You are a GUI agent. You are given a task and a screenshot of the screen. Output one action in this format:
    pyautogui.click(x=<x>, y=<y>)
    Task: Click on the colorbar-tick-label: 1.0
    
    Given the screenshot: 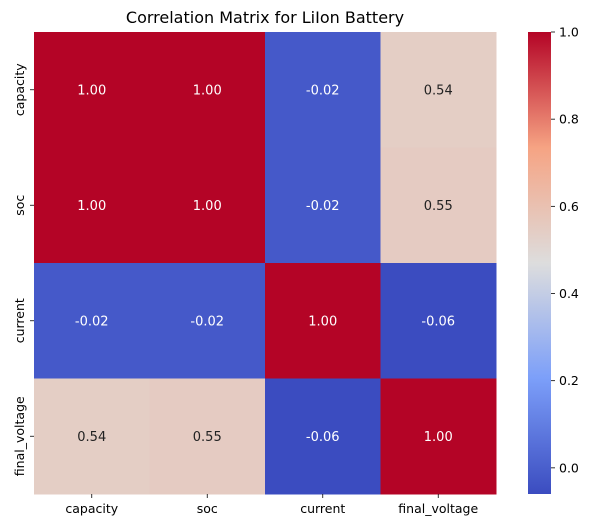 What is the action you would take?
    pyautogui.click(x=569, y=32)
    